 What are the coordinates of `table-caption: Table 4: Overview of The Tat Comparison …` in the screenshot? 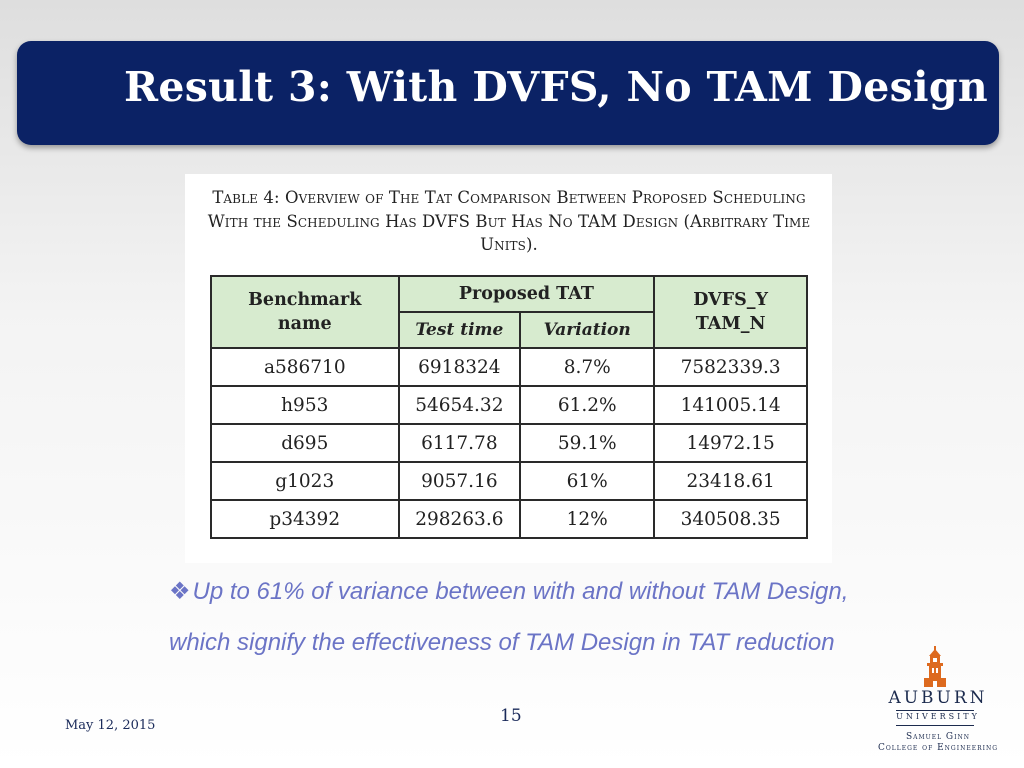 It's located at (509, 221).